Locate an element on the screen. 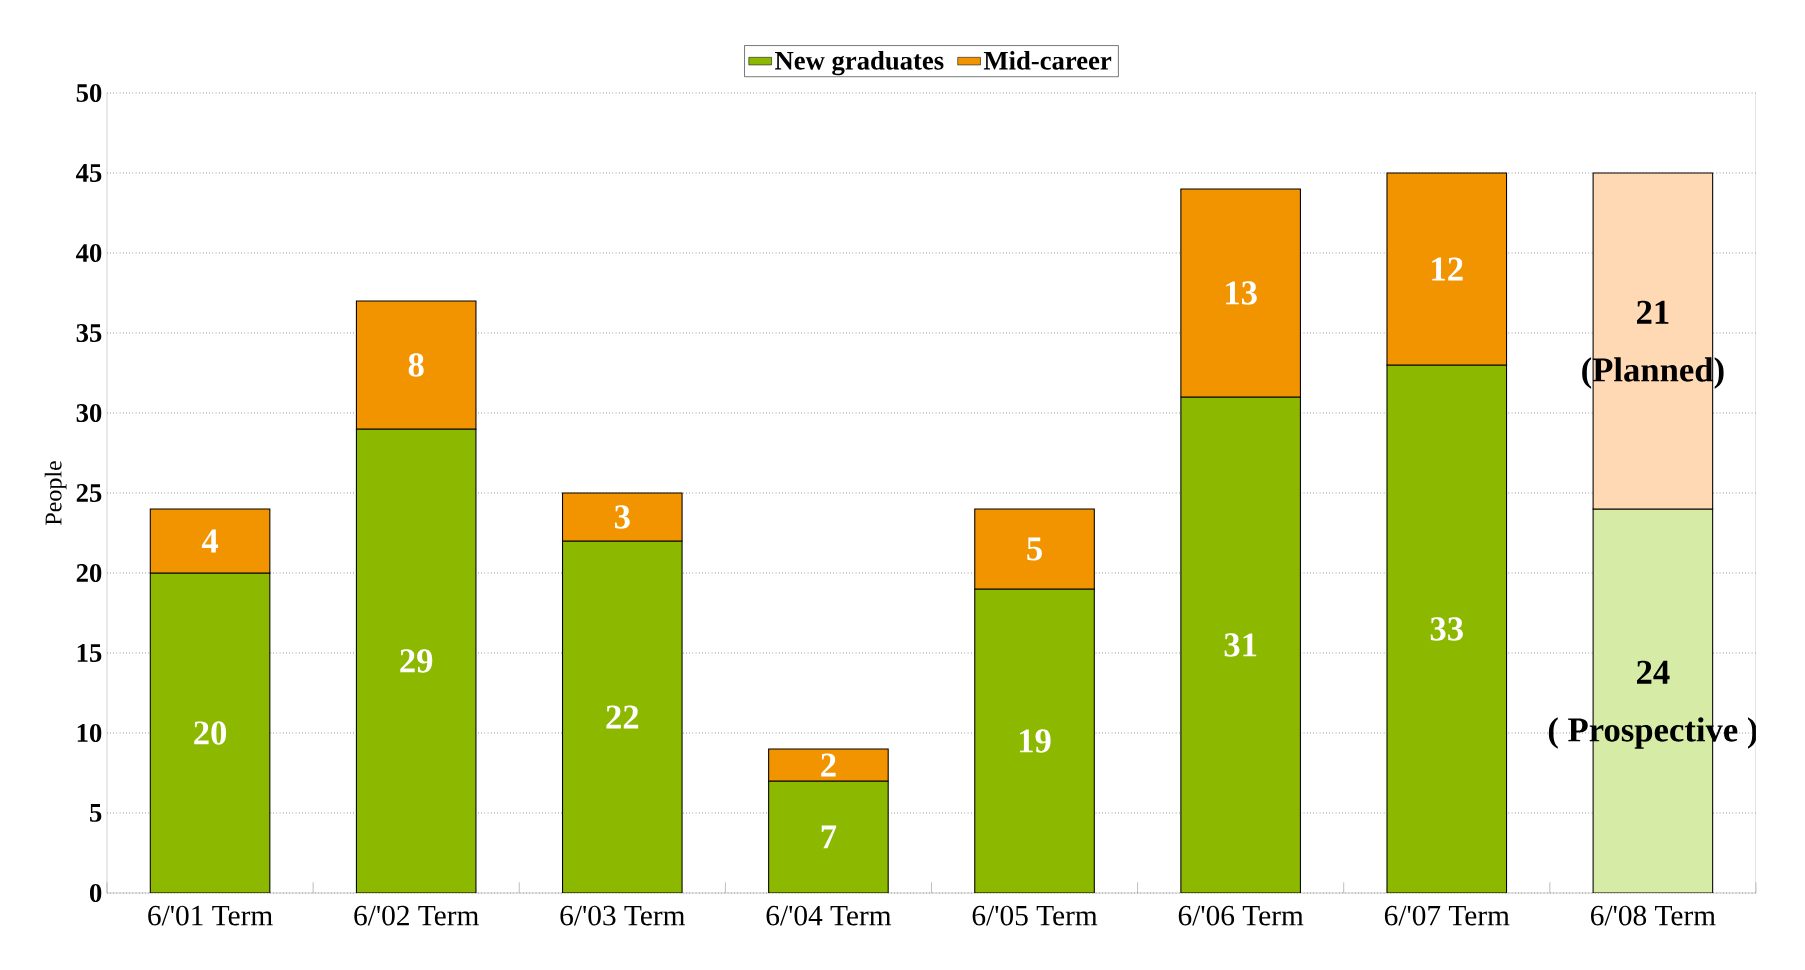 The image size is (1805, 970). y-tick-label: 45 is located at coordinates (88, 173).